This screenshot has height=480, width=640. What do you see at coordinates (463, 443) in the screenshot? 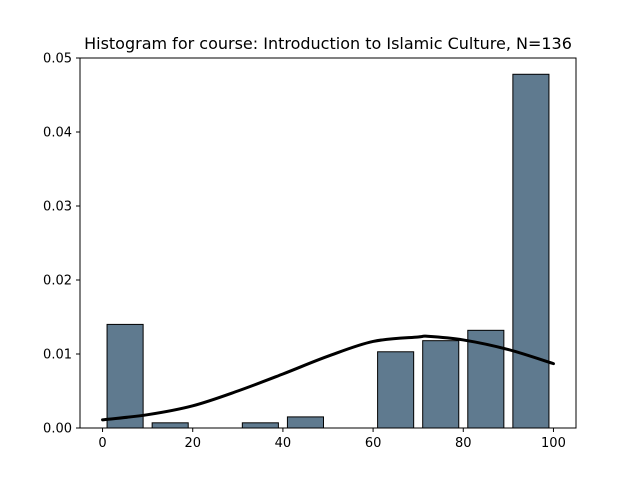
I see `x-tick-label-80: 80` at bounding box center [463, 443].